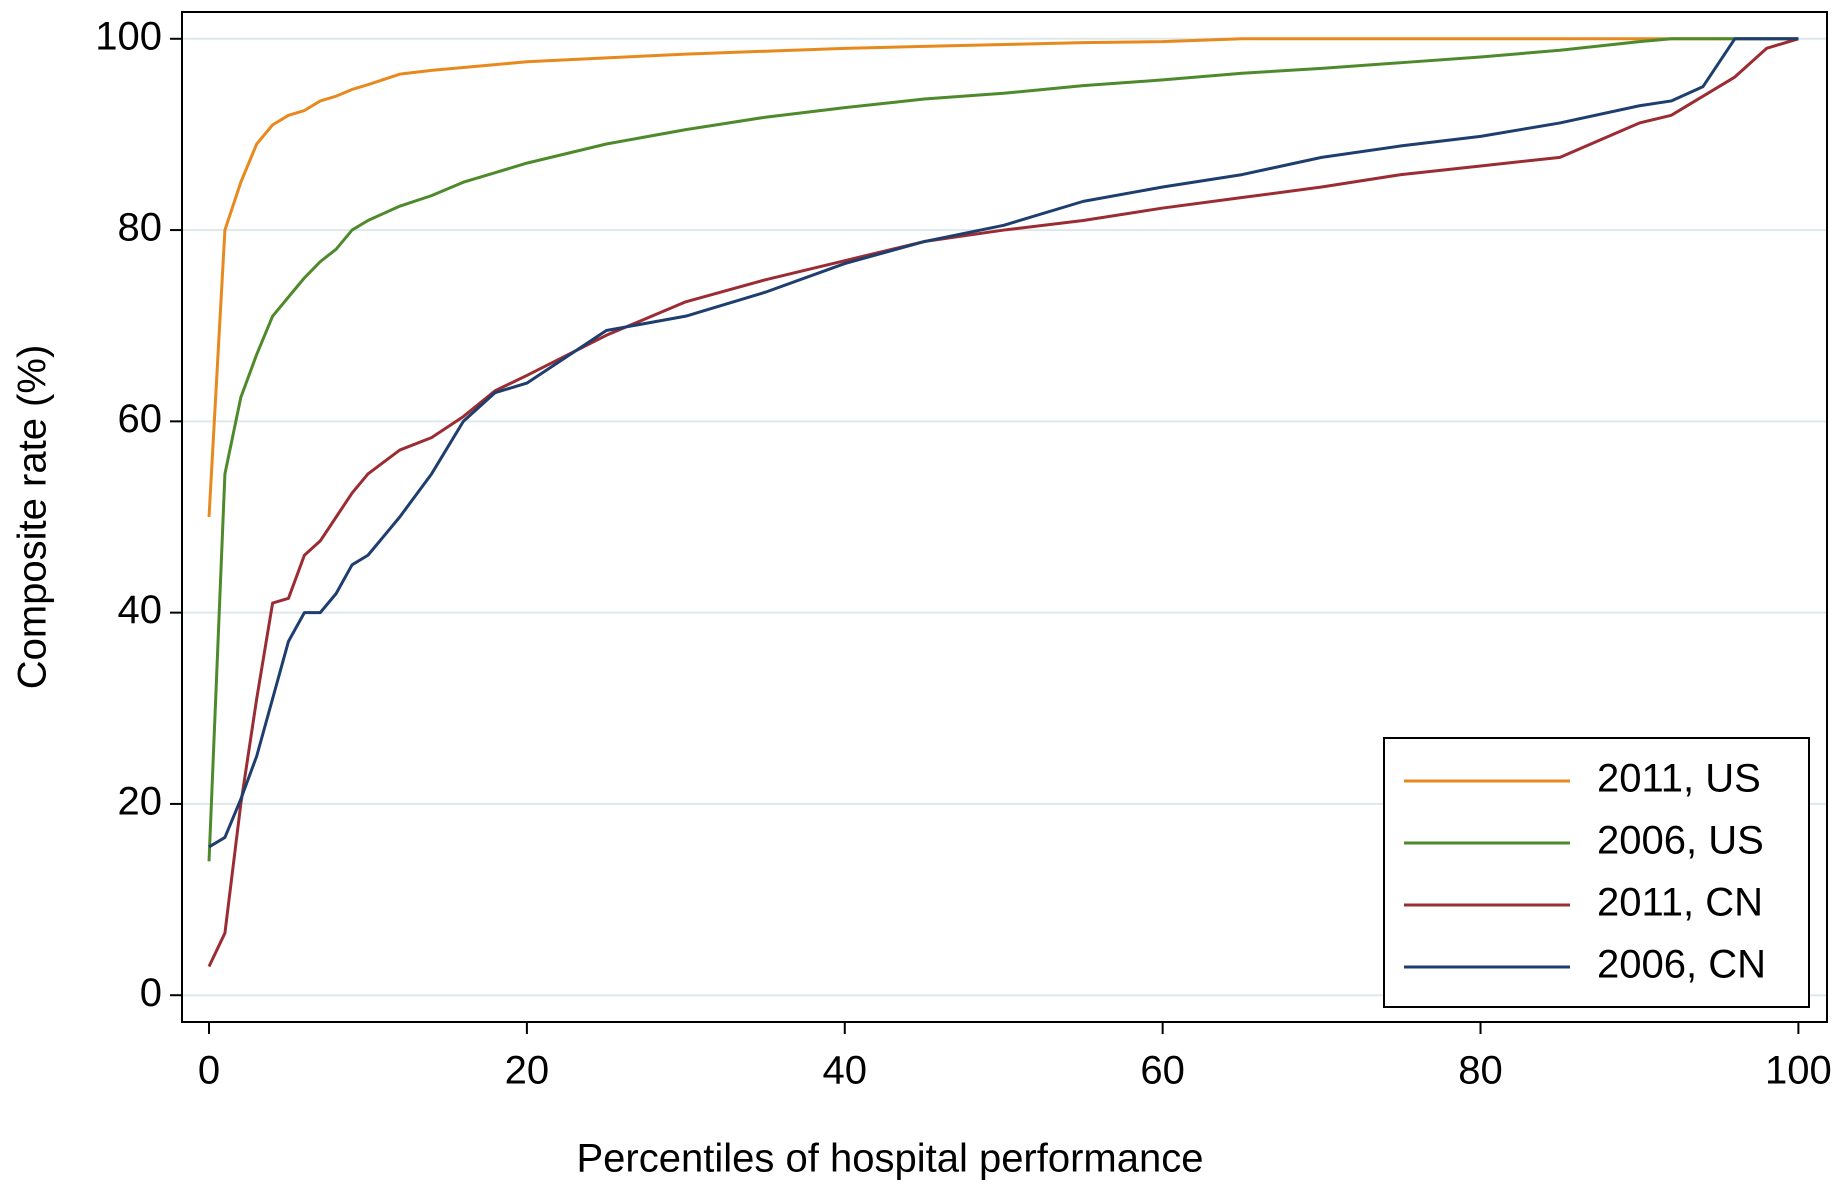 The height and width of the screenshot is (1185, 1842). Describe the element at coordinates (140, 228) in the screenshot. I see `y-tick-label: 80` at that location.